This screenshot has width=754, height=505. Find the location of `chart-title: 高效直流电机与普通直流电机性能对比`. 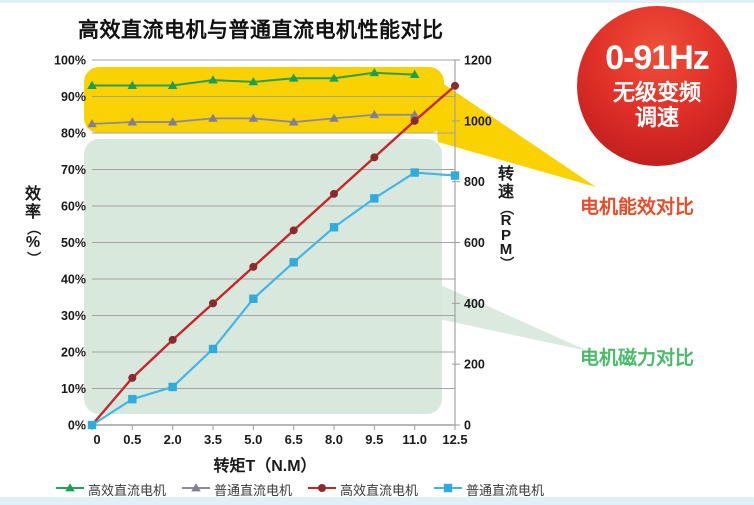

chart-title: 高效直流电机与普通直流电机性能对比 is located at coordinates (261, 30).